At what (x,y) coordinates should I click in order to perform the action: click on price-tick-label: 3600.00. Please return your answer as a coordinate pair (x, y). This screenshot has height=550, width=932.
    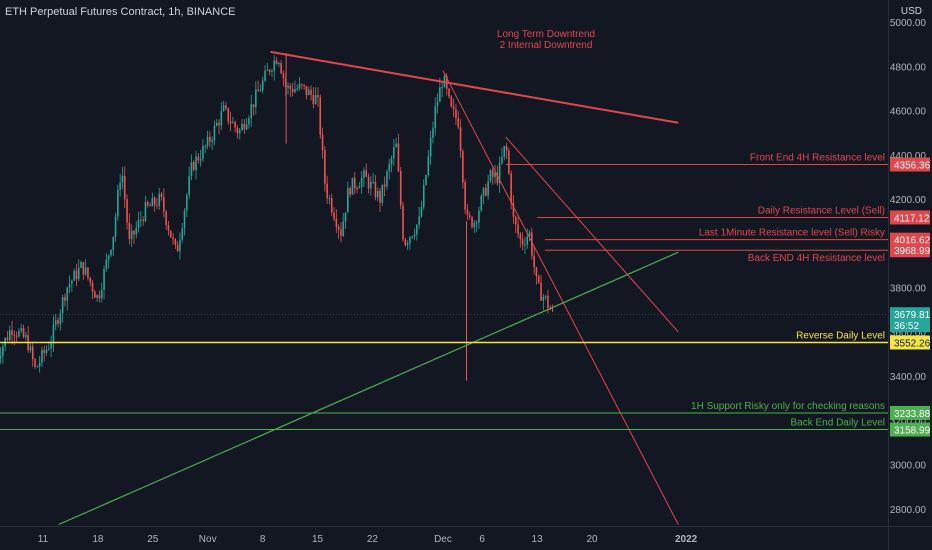
    Looking at the image, I should click on (908, 333).